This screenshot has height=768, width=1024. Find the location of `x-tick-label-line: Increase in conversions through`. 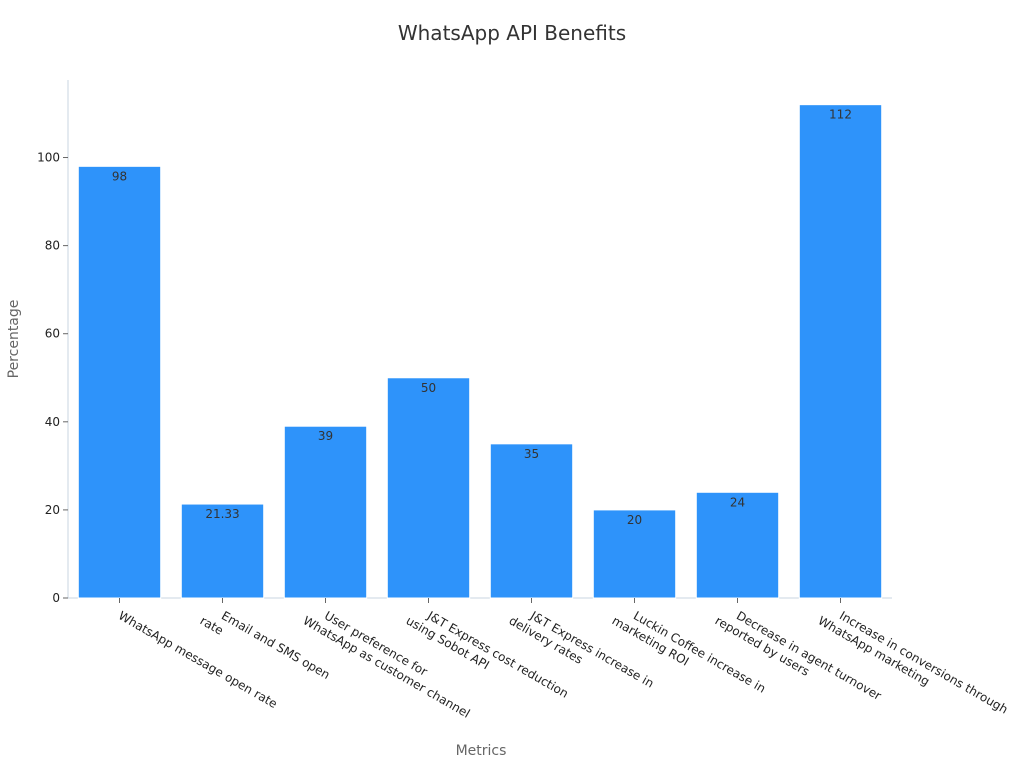

x-tick-label-line: Increase in conversions through is located at coordinates (923, 662).